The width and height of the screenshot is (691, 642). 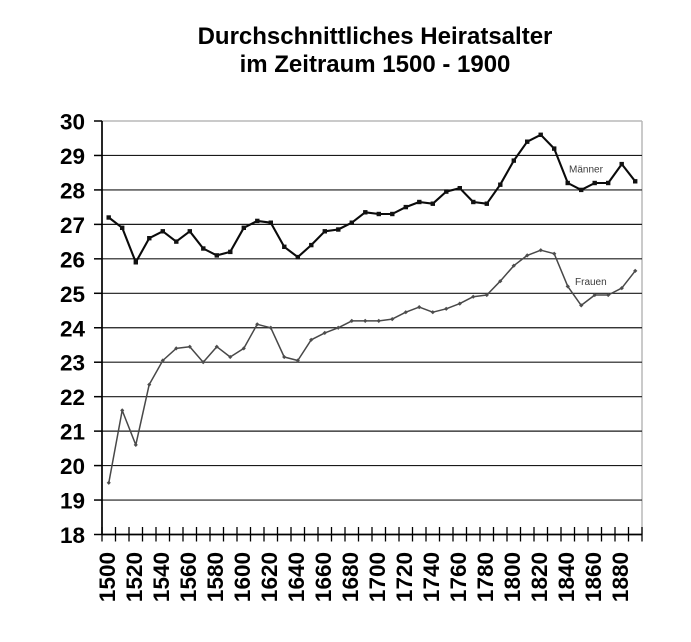 What do you see at coordinates (512, 577) in the screenshot?
I see `svg-text: 1800` at bounding box center [512, 577].